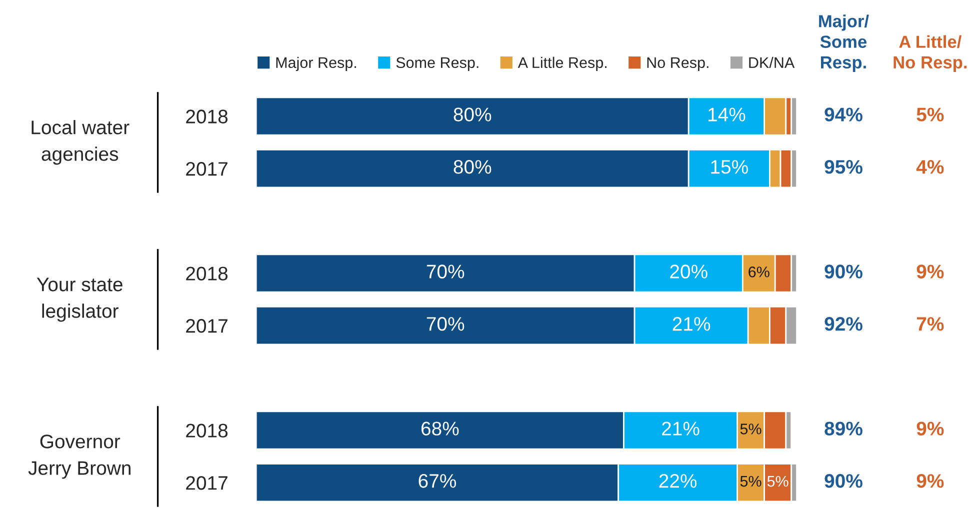  Describe the element at coordinates (772, 62) in the screenshot. I see `legend-label: DK/NA` at that location.